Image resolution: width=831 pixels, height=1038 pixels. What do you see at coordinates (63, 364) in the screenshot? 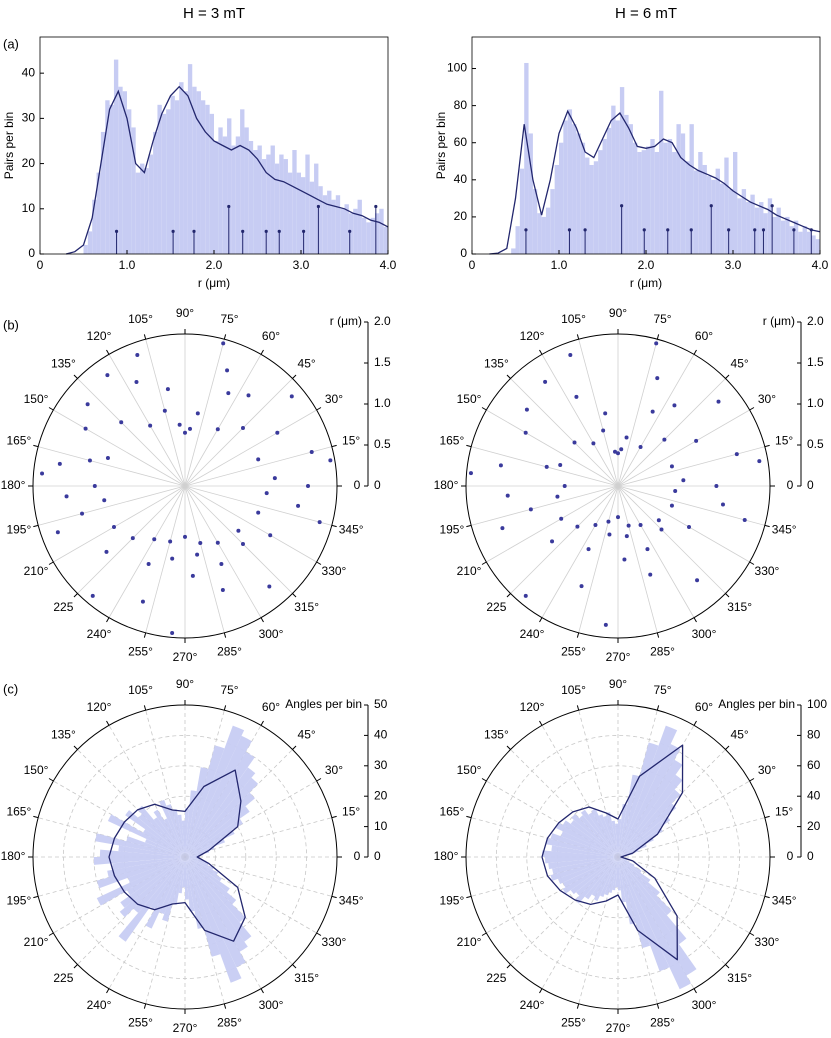
I see `angle-label: 135°` at bounding box center [63, 364].